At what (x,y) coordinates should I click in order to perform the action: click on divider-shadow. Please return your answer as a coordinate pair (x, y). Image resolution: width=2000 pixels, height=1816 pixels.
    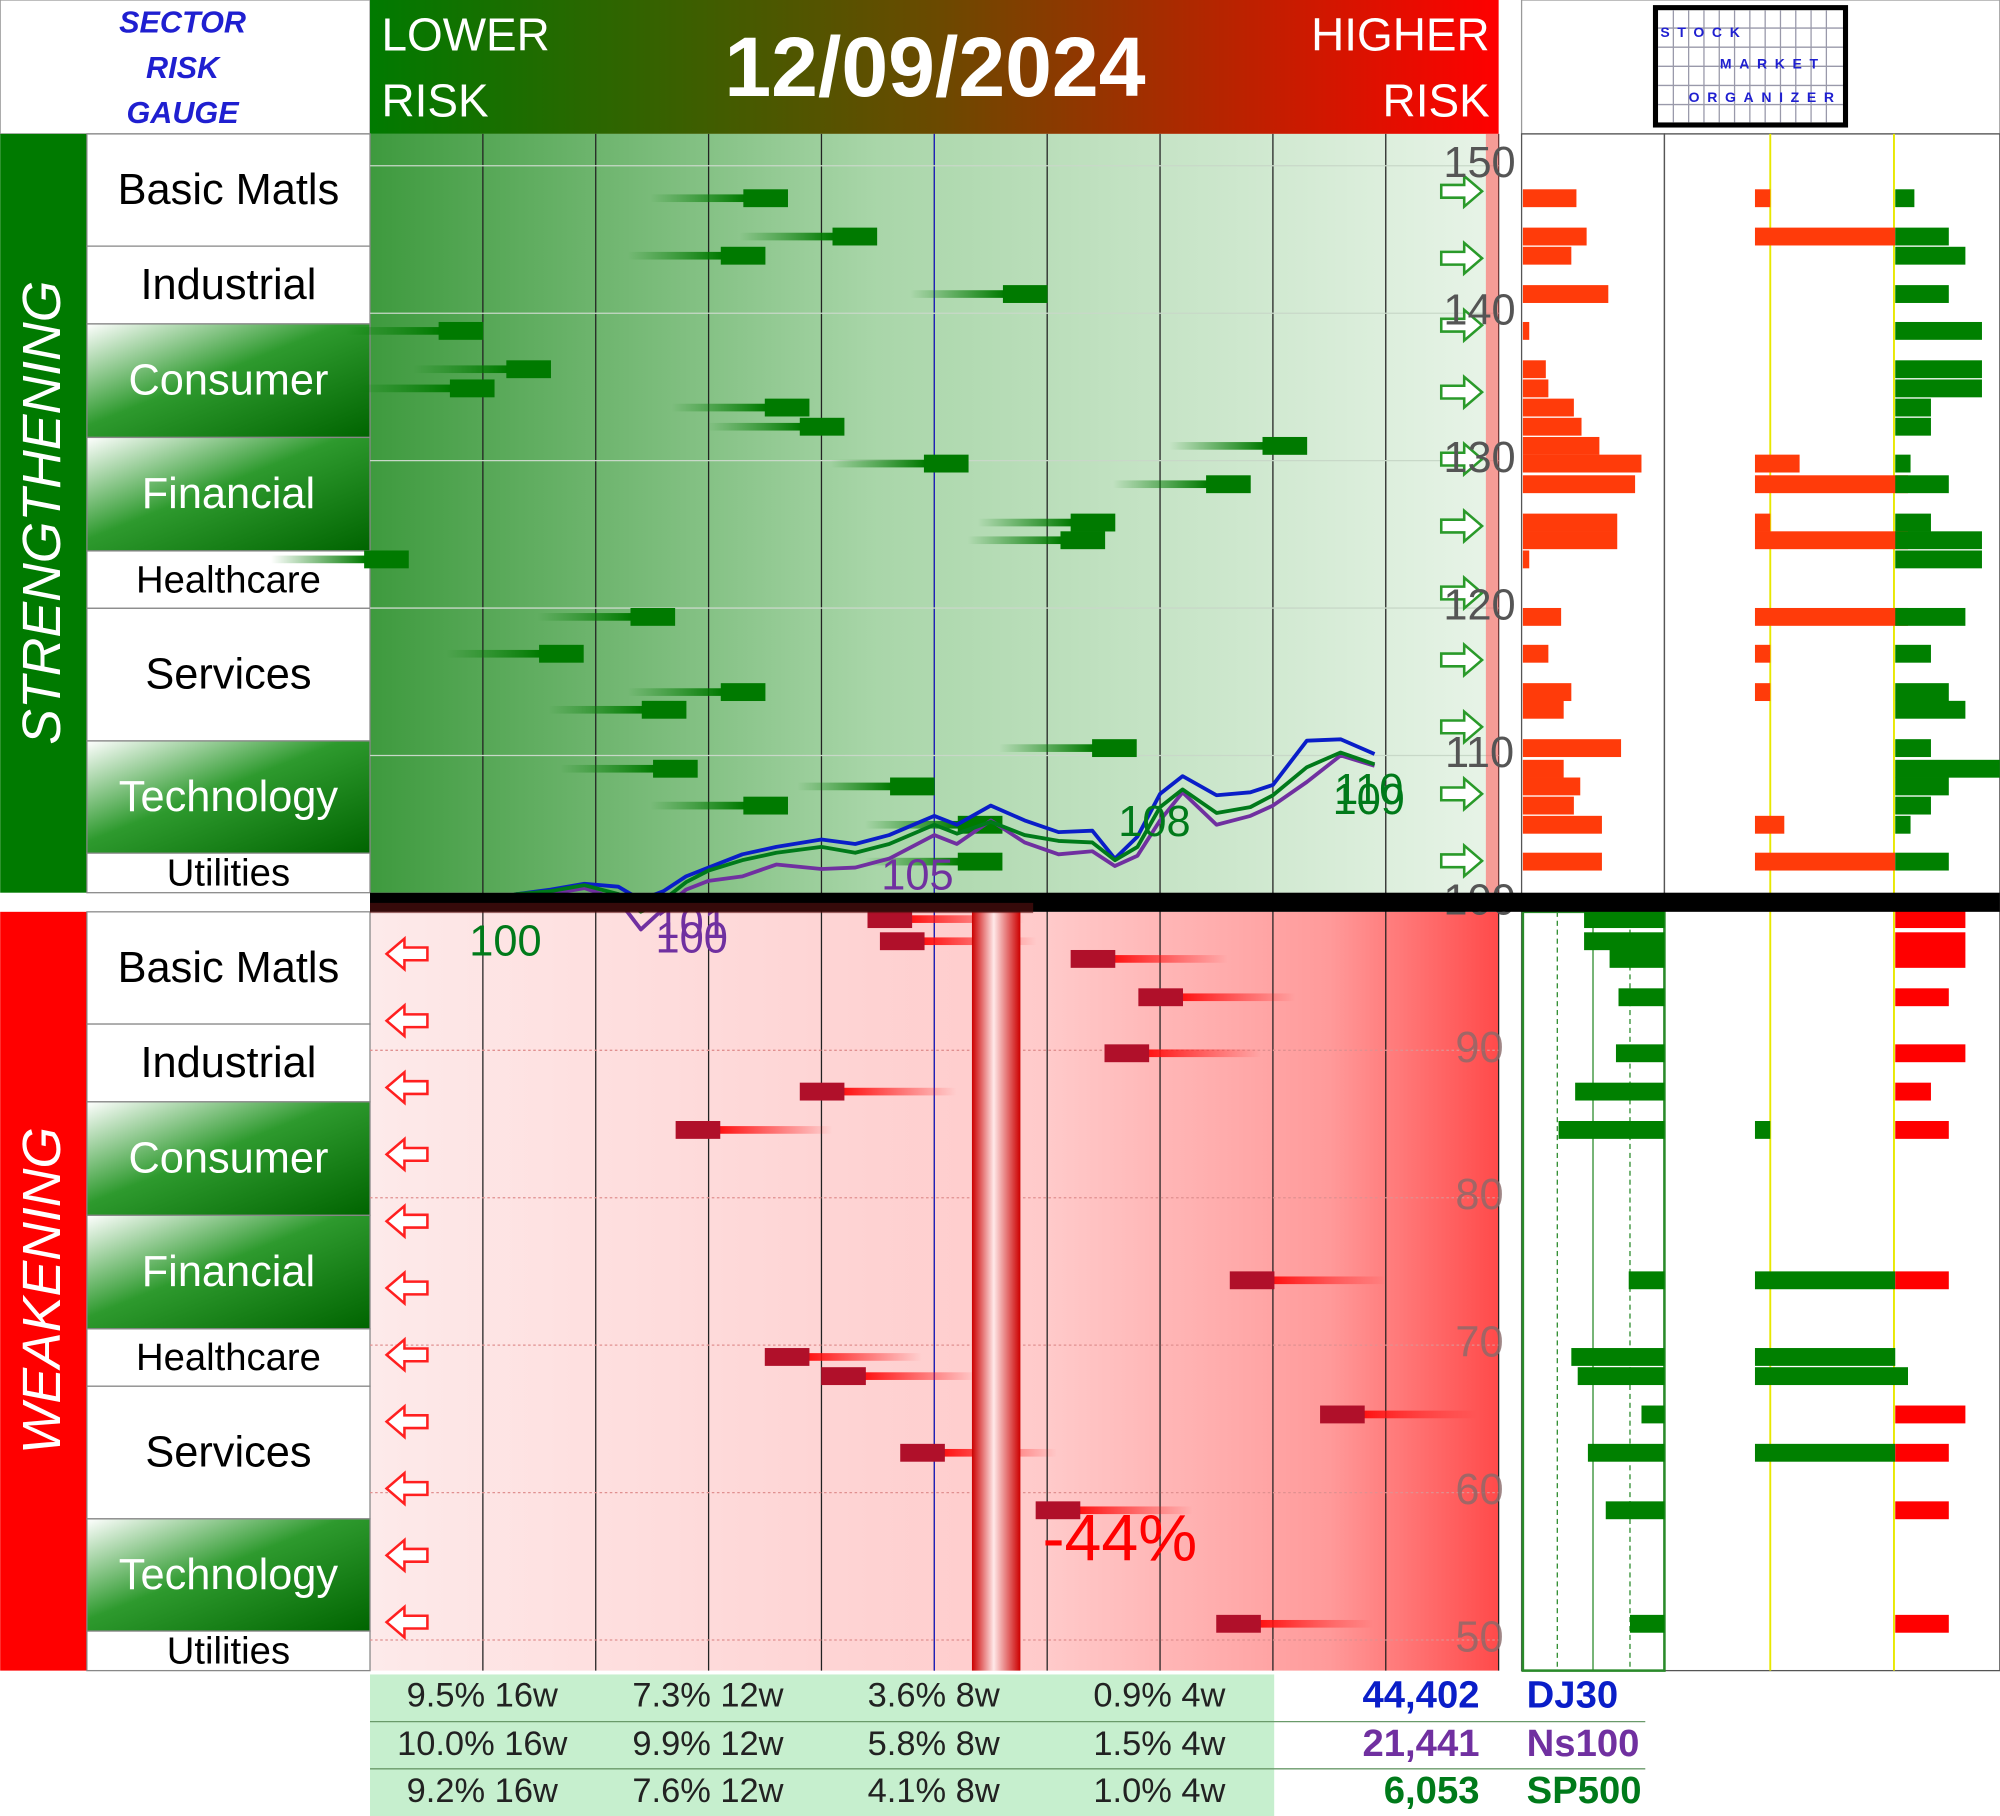
    Looking at the image, I should click on (702, 908).